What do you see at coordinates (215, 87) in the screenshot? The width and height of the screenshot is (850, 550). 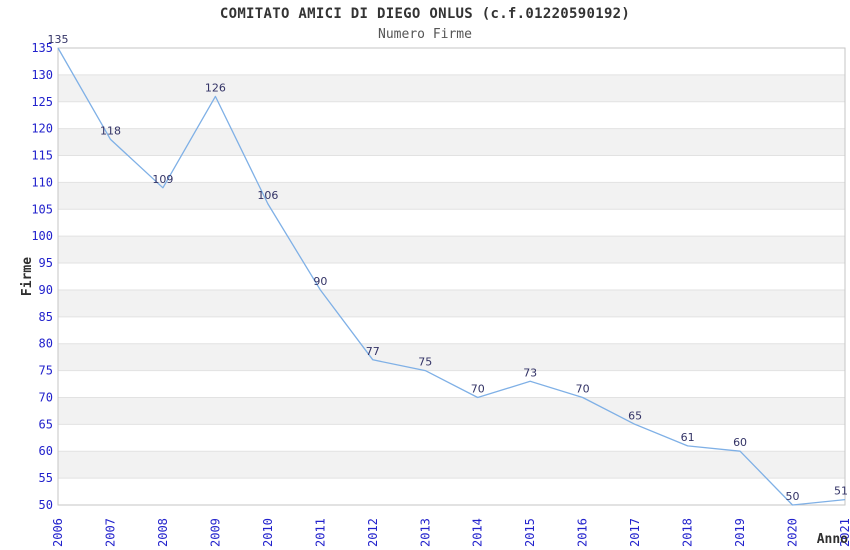 I see `data-label: 126` at bounding box center [215, 87].